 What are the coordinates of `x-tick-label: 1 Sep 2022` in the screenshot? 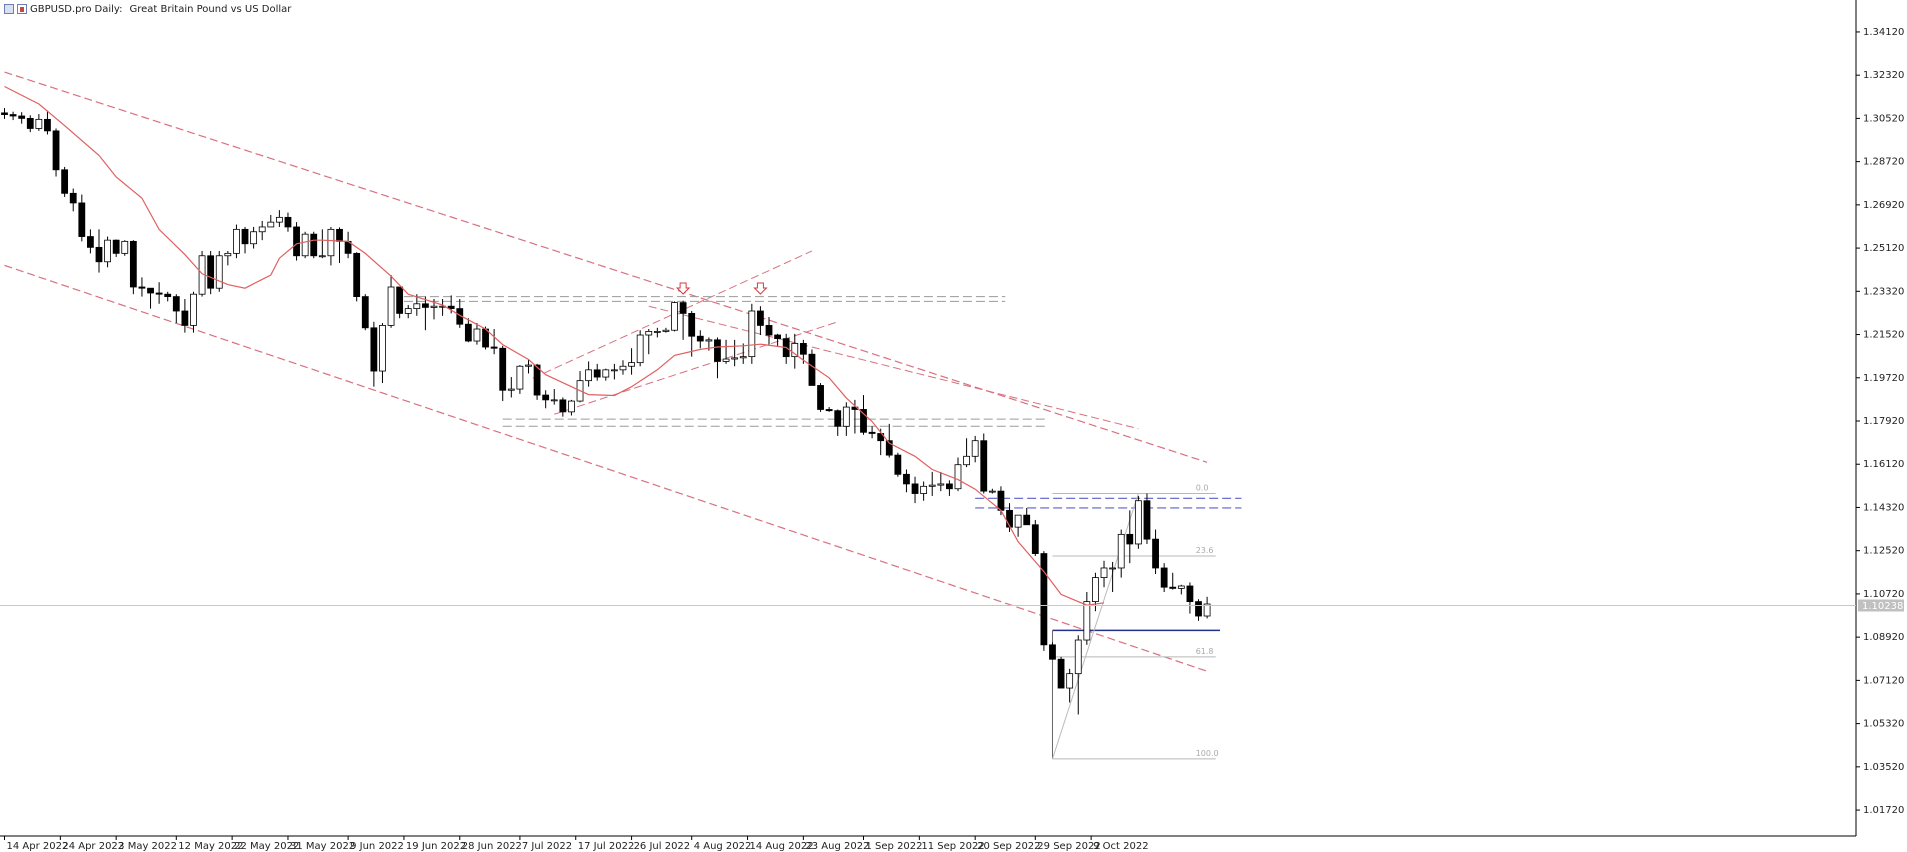 It's located at (894, 846).